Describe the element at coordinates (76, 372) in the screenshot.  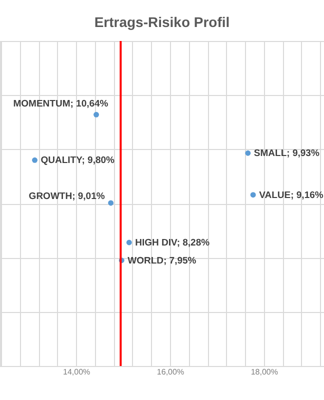
I see `x-tick-label: 14,00%` at that location.